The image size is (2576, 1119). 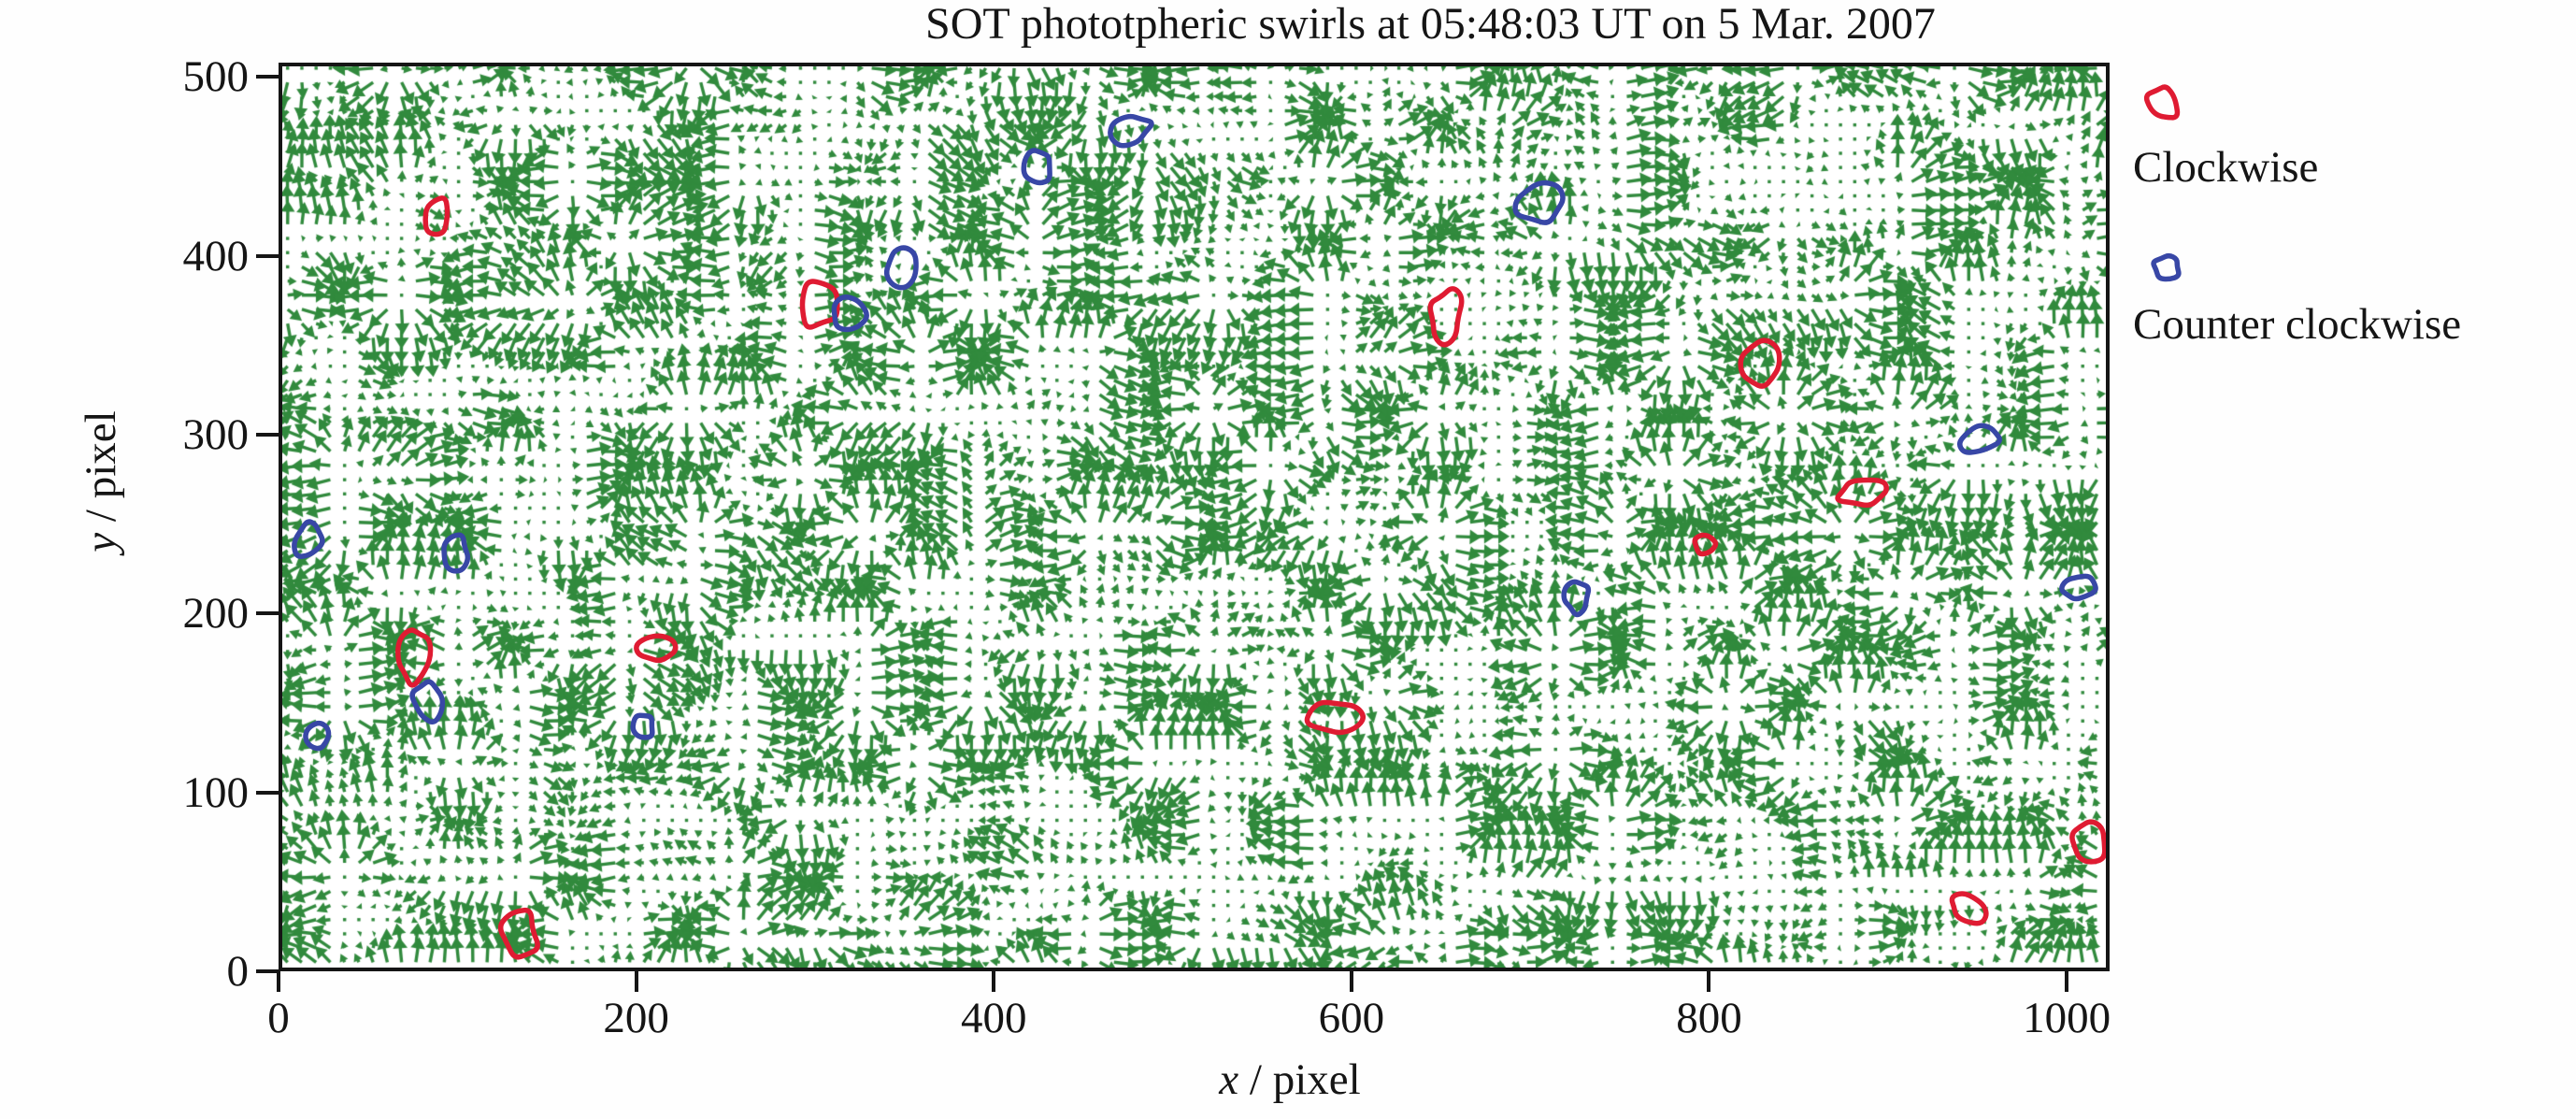 I want to click on y-tick-label: 100, so click(x=216, y=792).